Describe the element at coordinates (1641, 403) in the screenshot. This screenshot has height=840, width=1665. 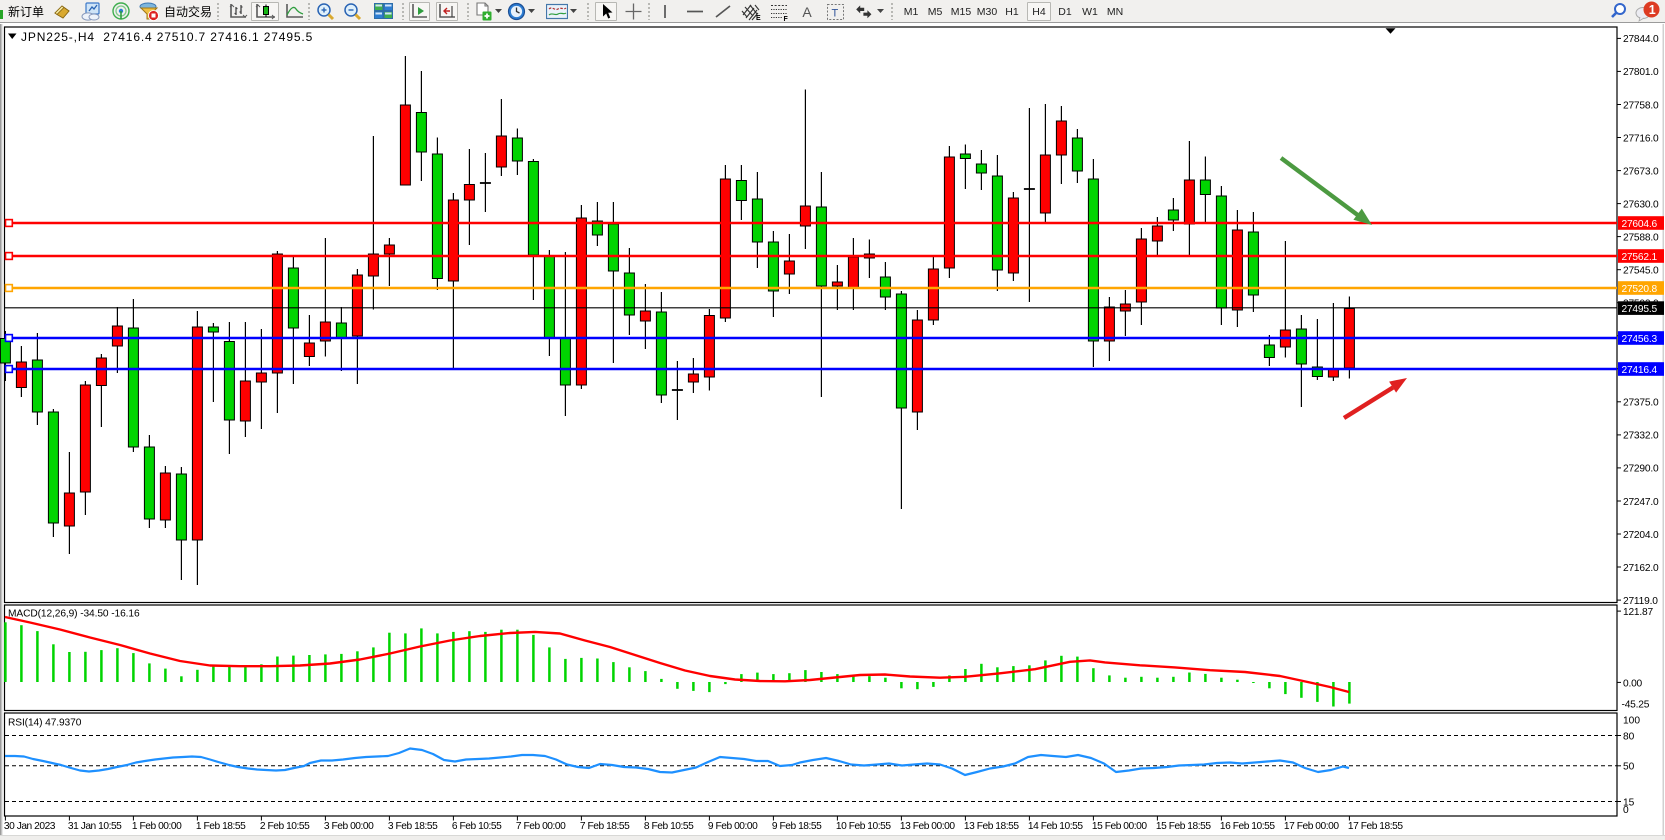
I see `svg-text: 27375.0` at that location.